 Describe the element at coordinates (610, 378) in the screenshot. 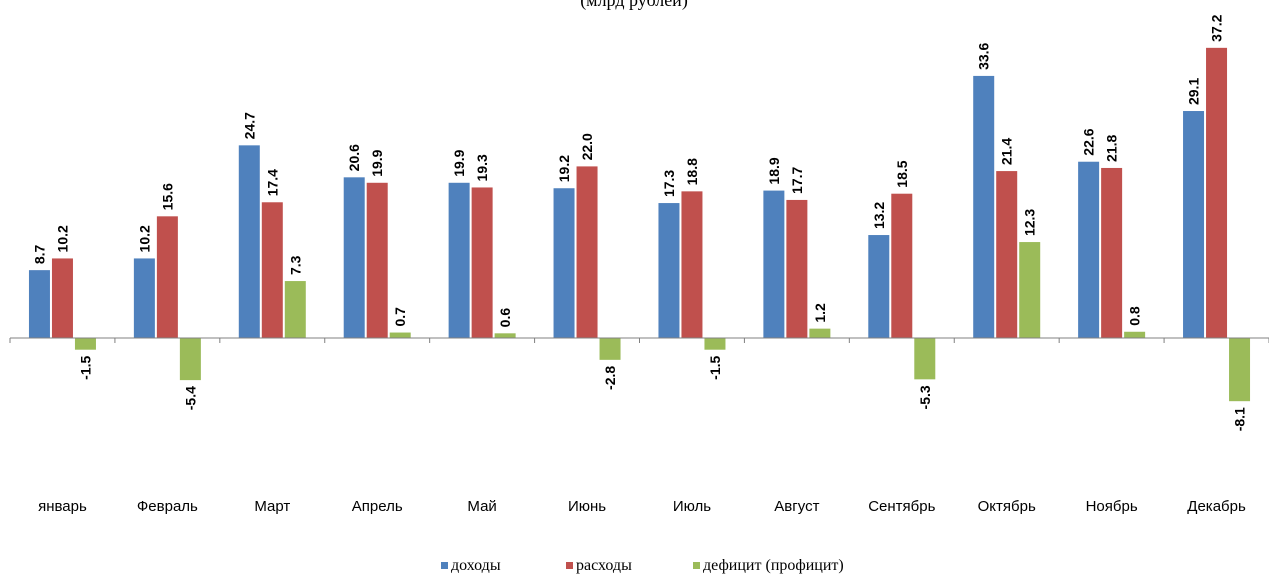

I see `data-label: -2.8` at that location.